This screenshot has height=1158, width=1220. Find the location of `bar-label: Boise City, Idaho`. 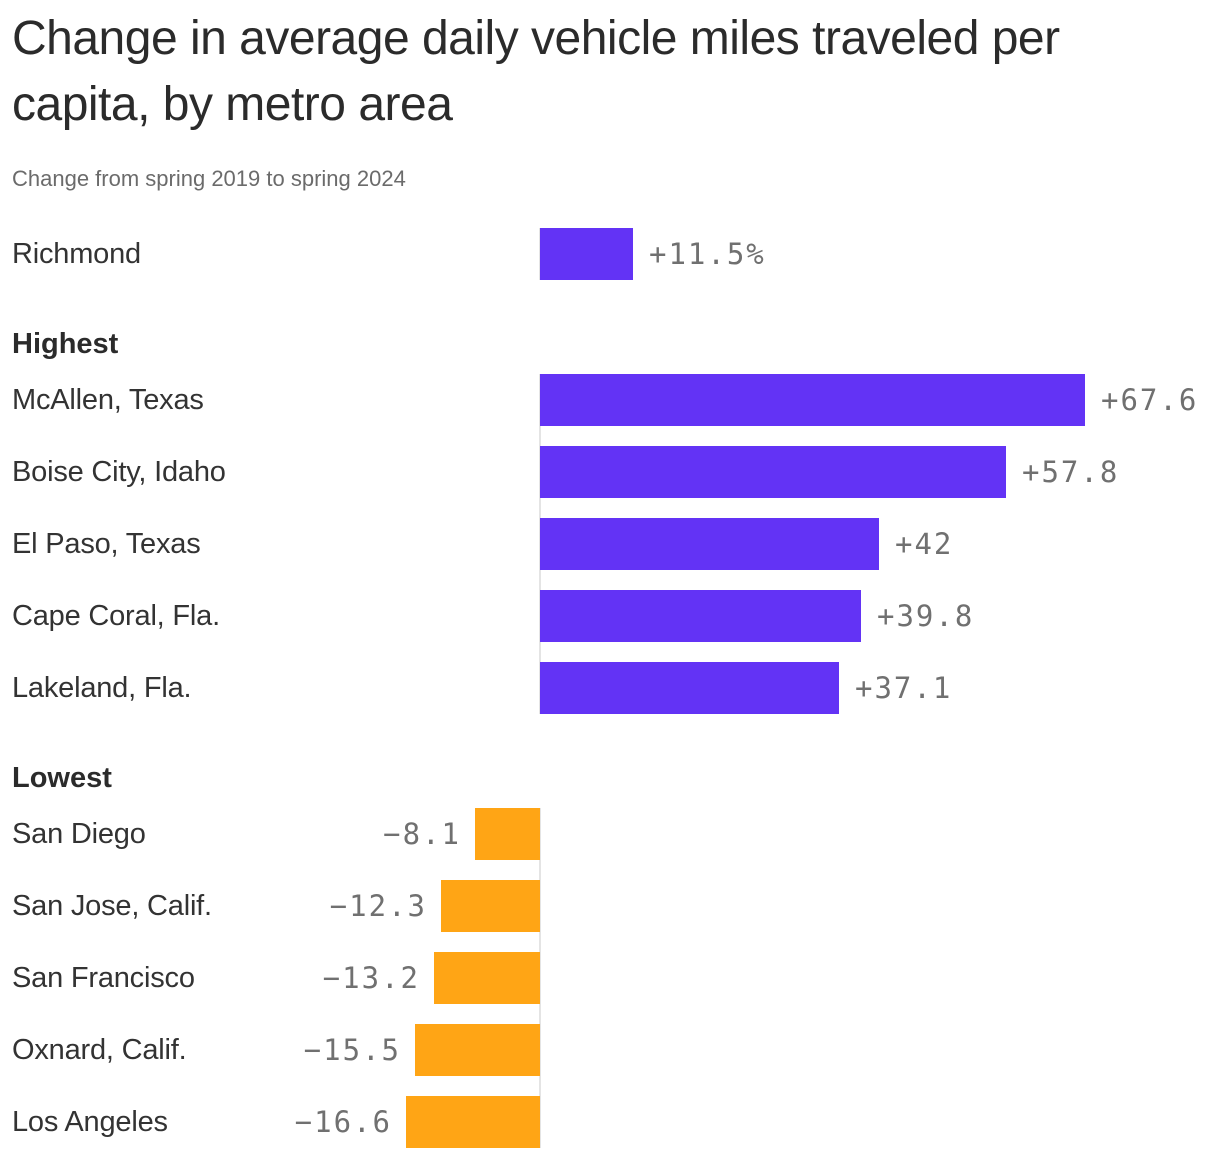

bar-label: Boise City, Idaho is located at coordinates (119, 472).